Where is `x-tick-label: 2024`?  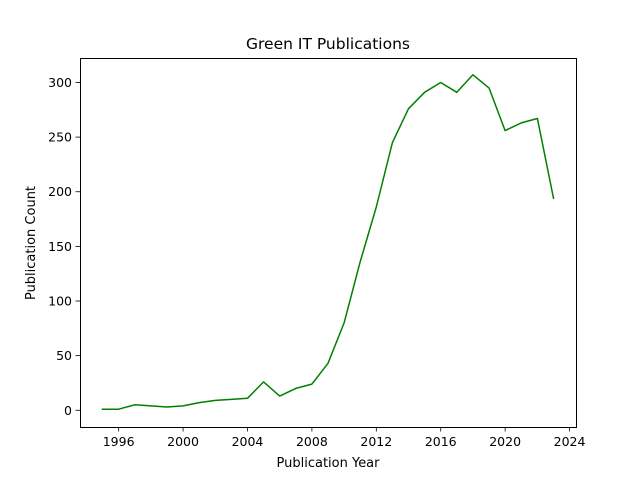 x-tick-label: 2024 is located at coordinates (570, 441).